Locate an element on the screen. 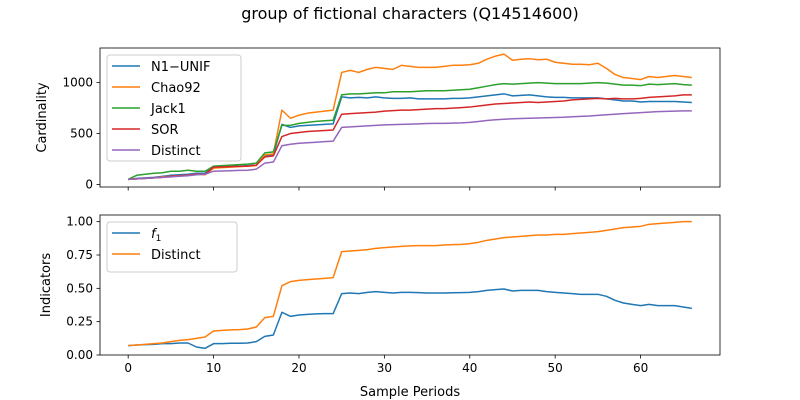 This screenshot has height=400, width=800. indicators-x-tick-label: 10 is located at coordinates (213, 368).